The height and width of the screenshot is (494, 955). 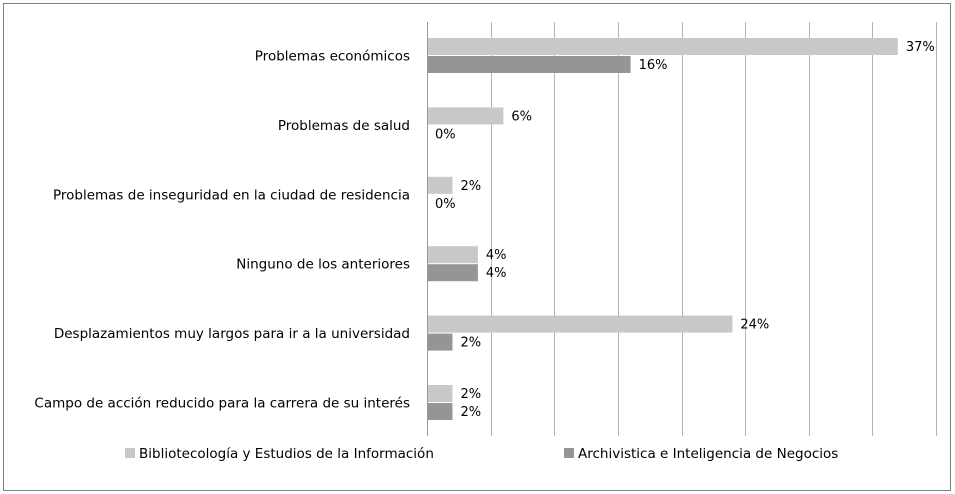 What do you see at coordinates (653, 65) in the screenshot?
I see `data-label: 16%` at bounding box center [653, 65].